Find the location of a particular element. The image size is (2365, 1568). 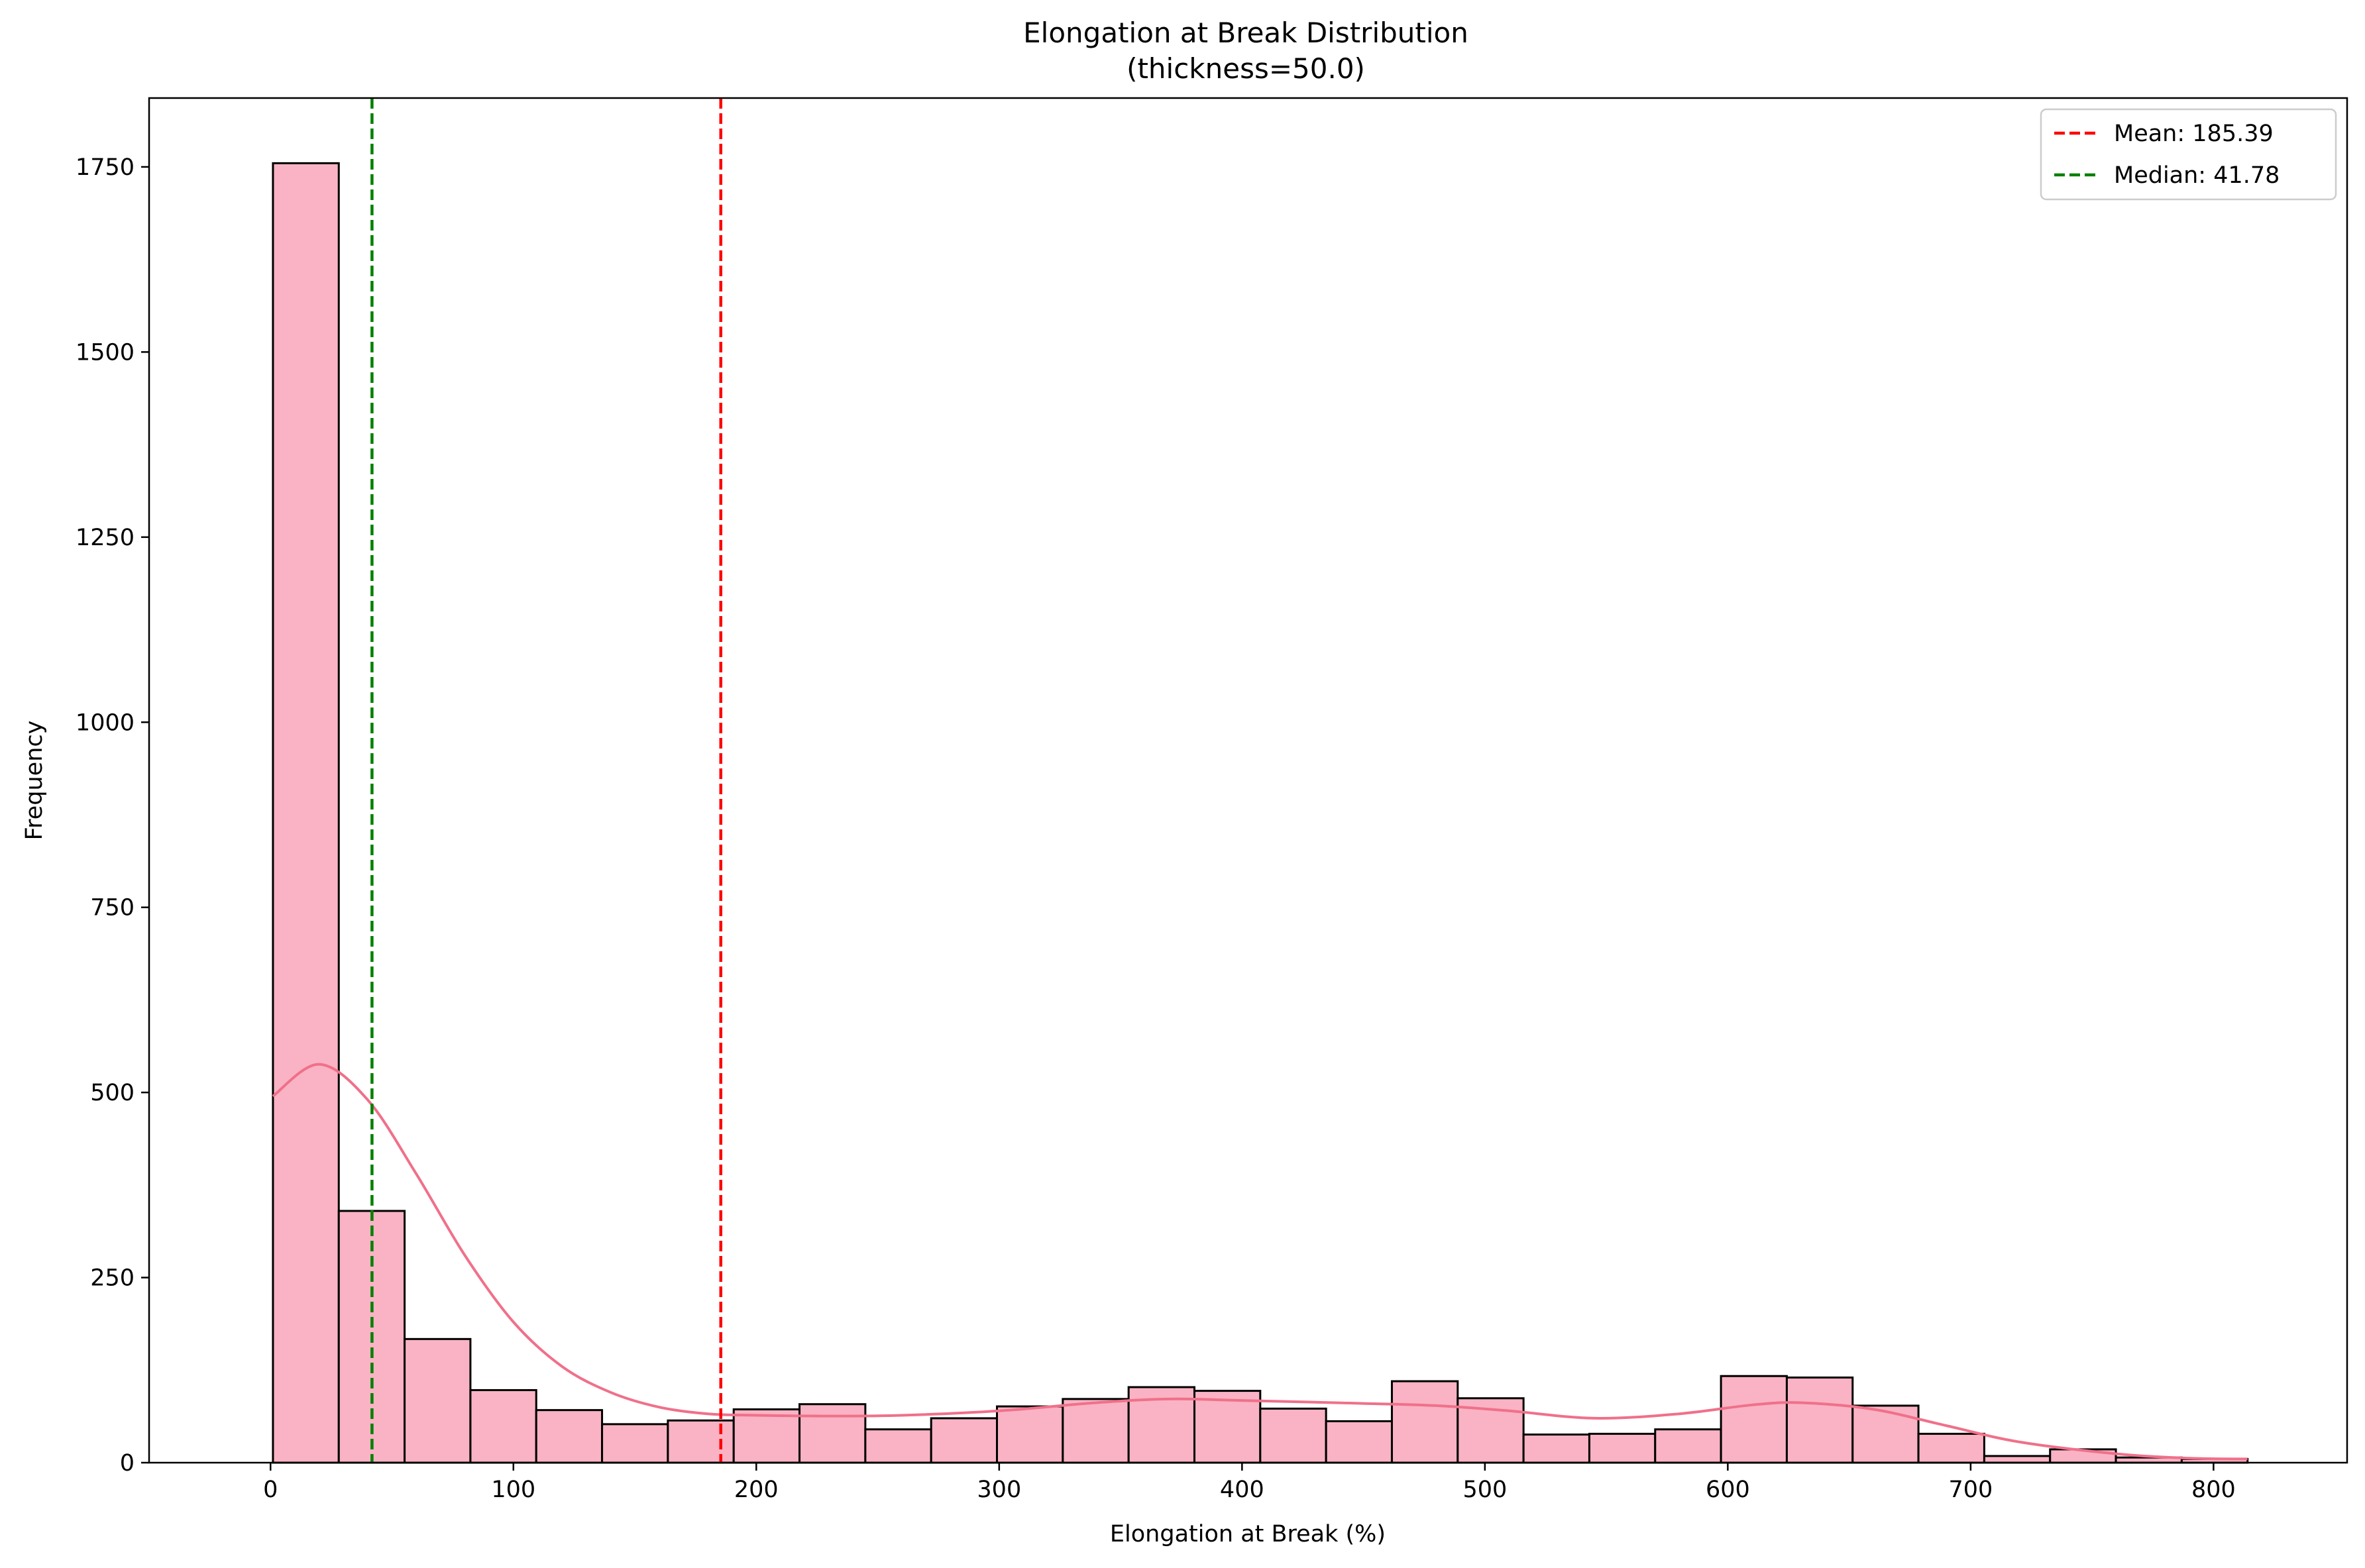

legend-box is located at coordinates (2188, 154).